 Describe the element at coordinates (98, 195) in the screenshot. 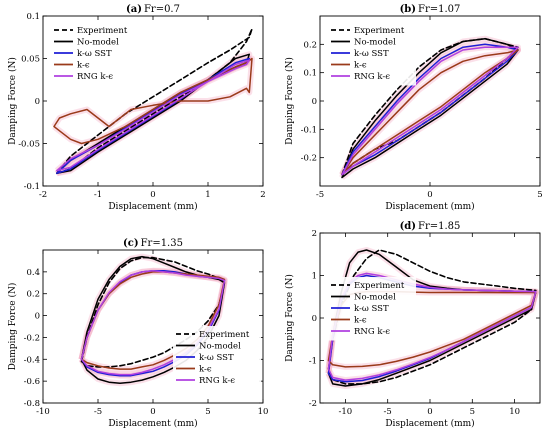

I see `x-tick-label: -1` at that location.